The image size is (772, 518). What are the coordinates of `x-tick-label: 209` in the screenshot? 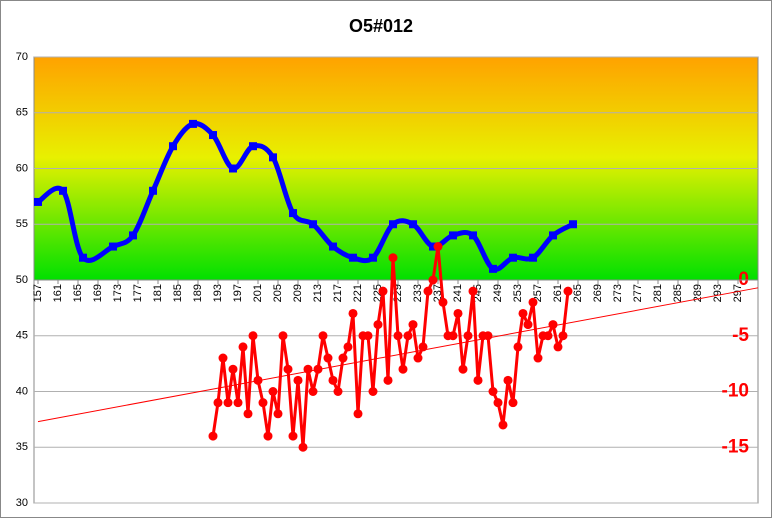 It's located at (298, 293).